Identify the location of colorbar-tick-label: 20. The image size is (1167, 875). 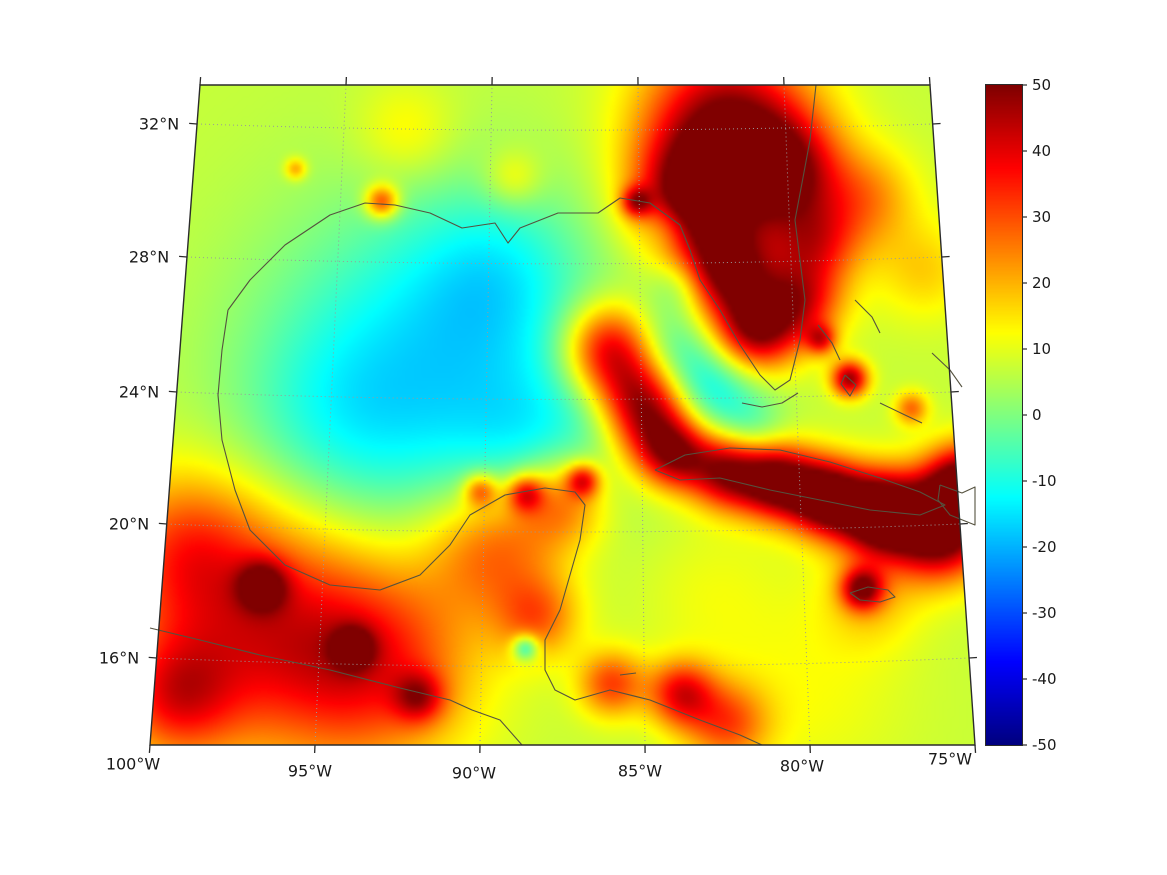
(1042, 283).